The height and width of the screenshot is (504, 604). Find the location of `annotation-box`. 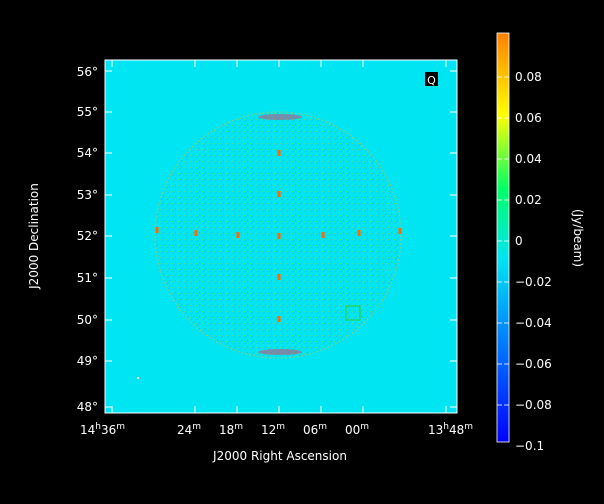

annotation-box is located at coordinates (353, 313).